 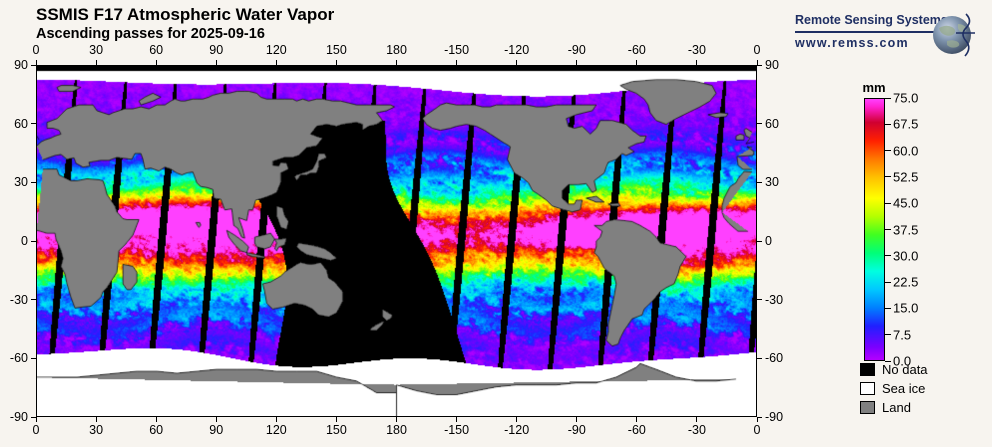 I want to click on y-axis-label-right: -30, so click(x=774, y=299).